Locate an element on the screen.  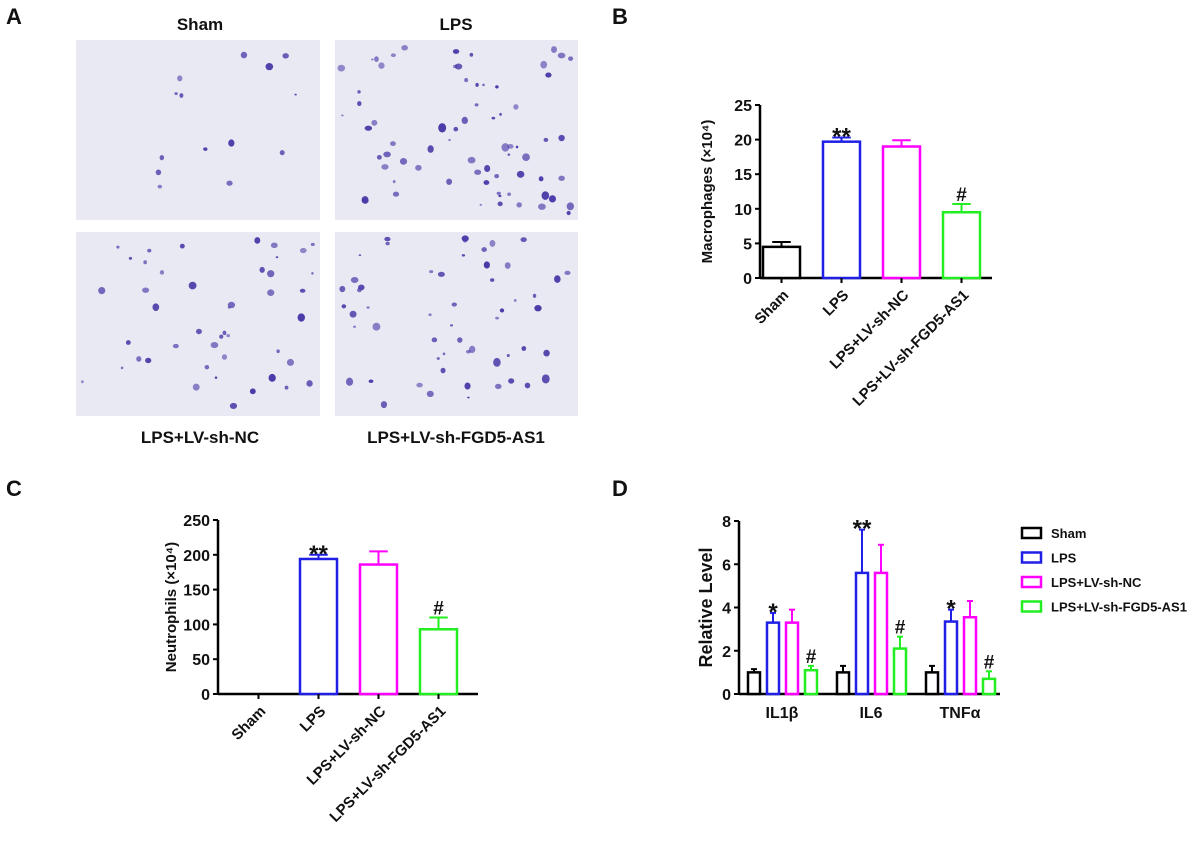
panel-label-c: C is located at coordinates (14, 488).